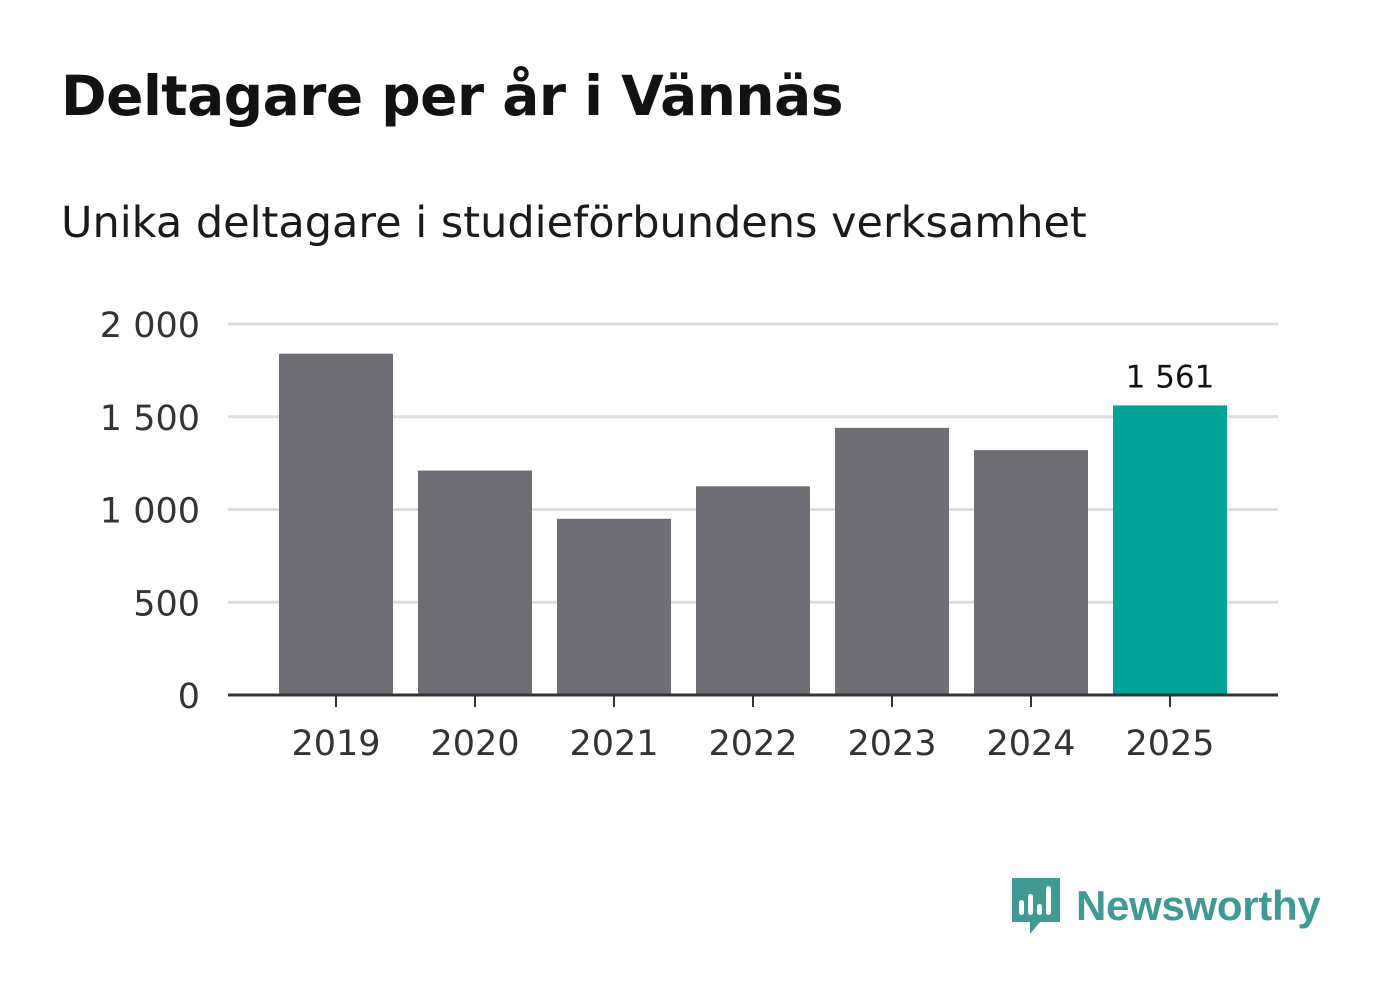 The width and height of the screenshot is (1382, 999). I want to click on bar-2020, so click(475, 582).